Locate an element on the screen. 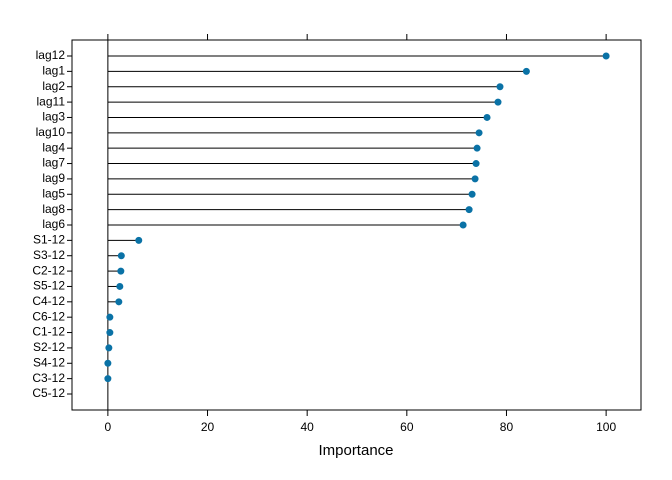  y-tick-label: lag4 is located at coordinates (53, 147).